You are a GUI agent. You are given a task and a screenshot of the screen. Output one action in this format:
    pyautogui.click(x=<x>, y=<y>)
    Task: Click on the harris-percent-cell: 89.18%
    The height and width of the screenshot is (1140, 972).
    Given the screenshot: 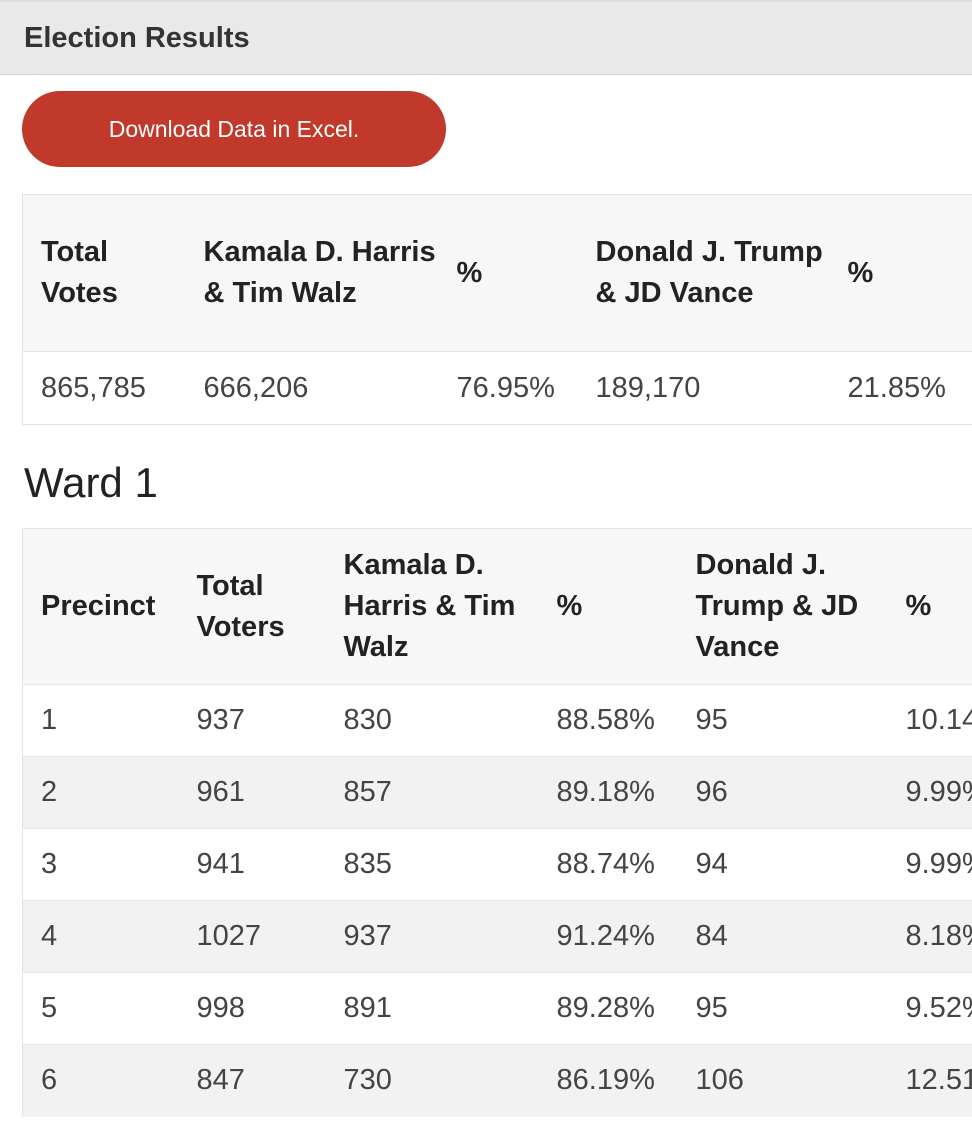 What is the action you would take?
    pyautogui.click(x=605, y=792)
    